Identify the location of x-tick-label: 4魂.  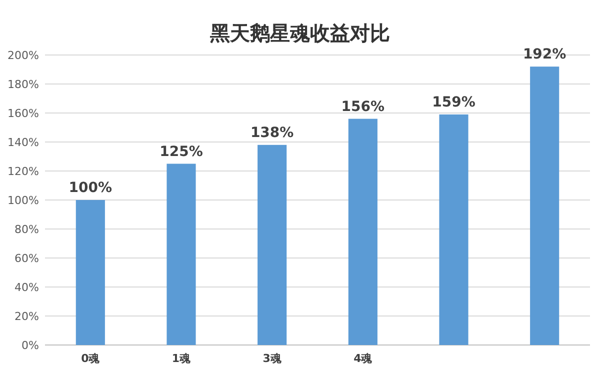
(363, 358).